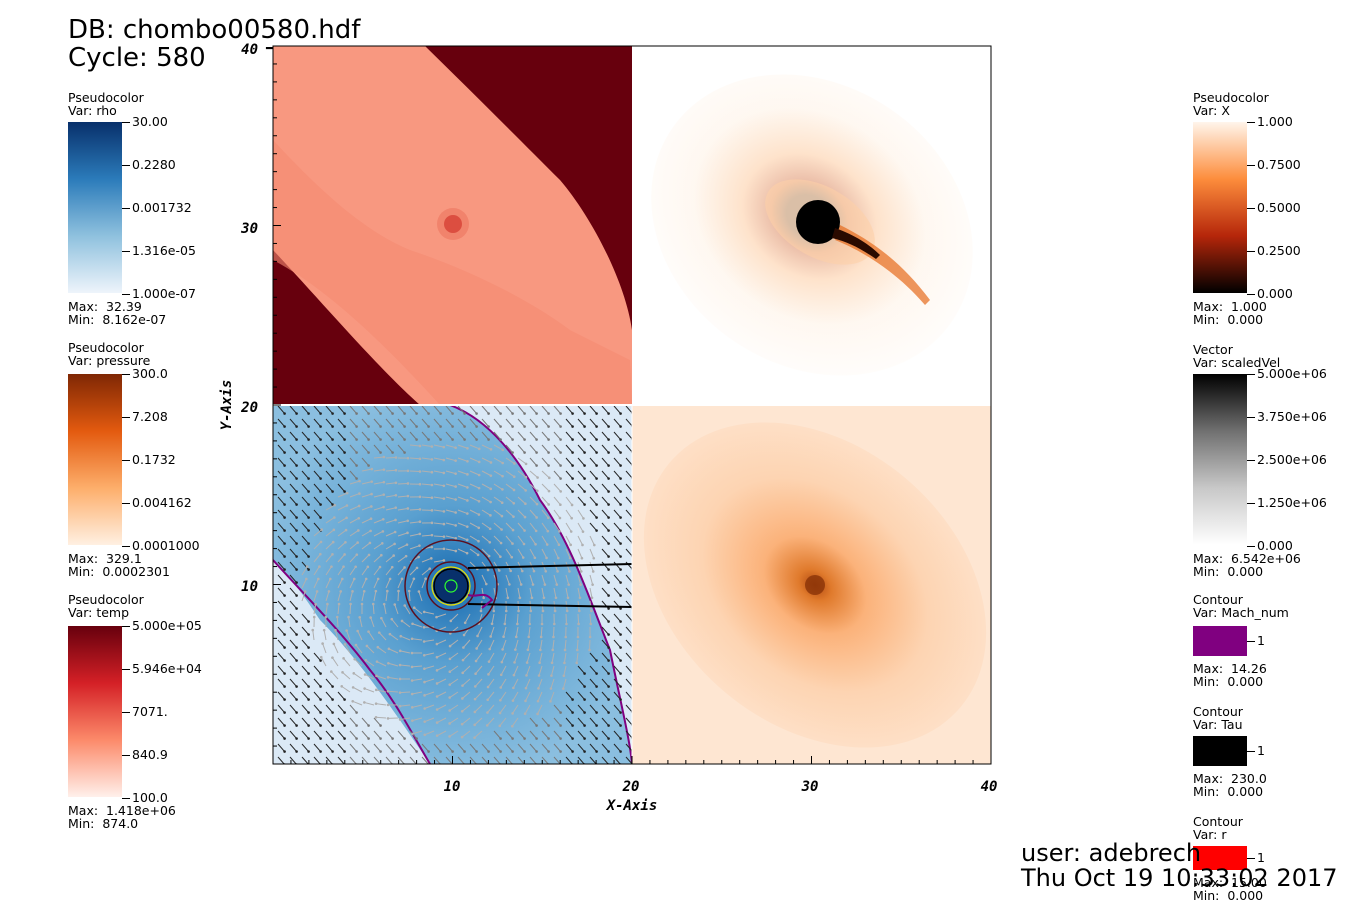 The image size is (1364, 903). What do you see at coordinates (1220, 641) in the screenshot?
I see `contour-swatch` at bounding box center [1220, 641].